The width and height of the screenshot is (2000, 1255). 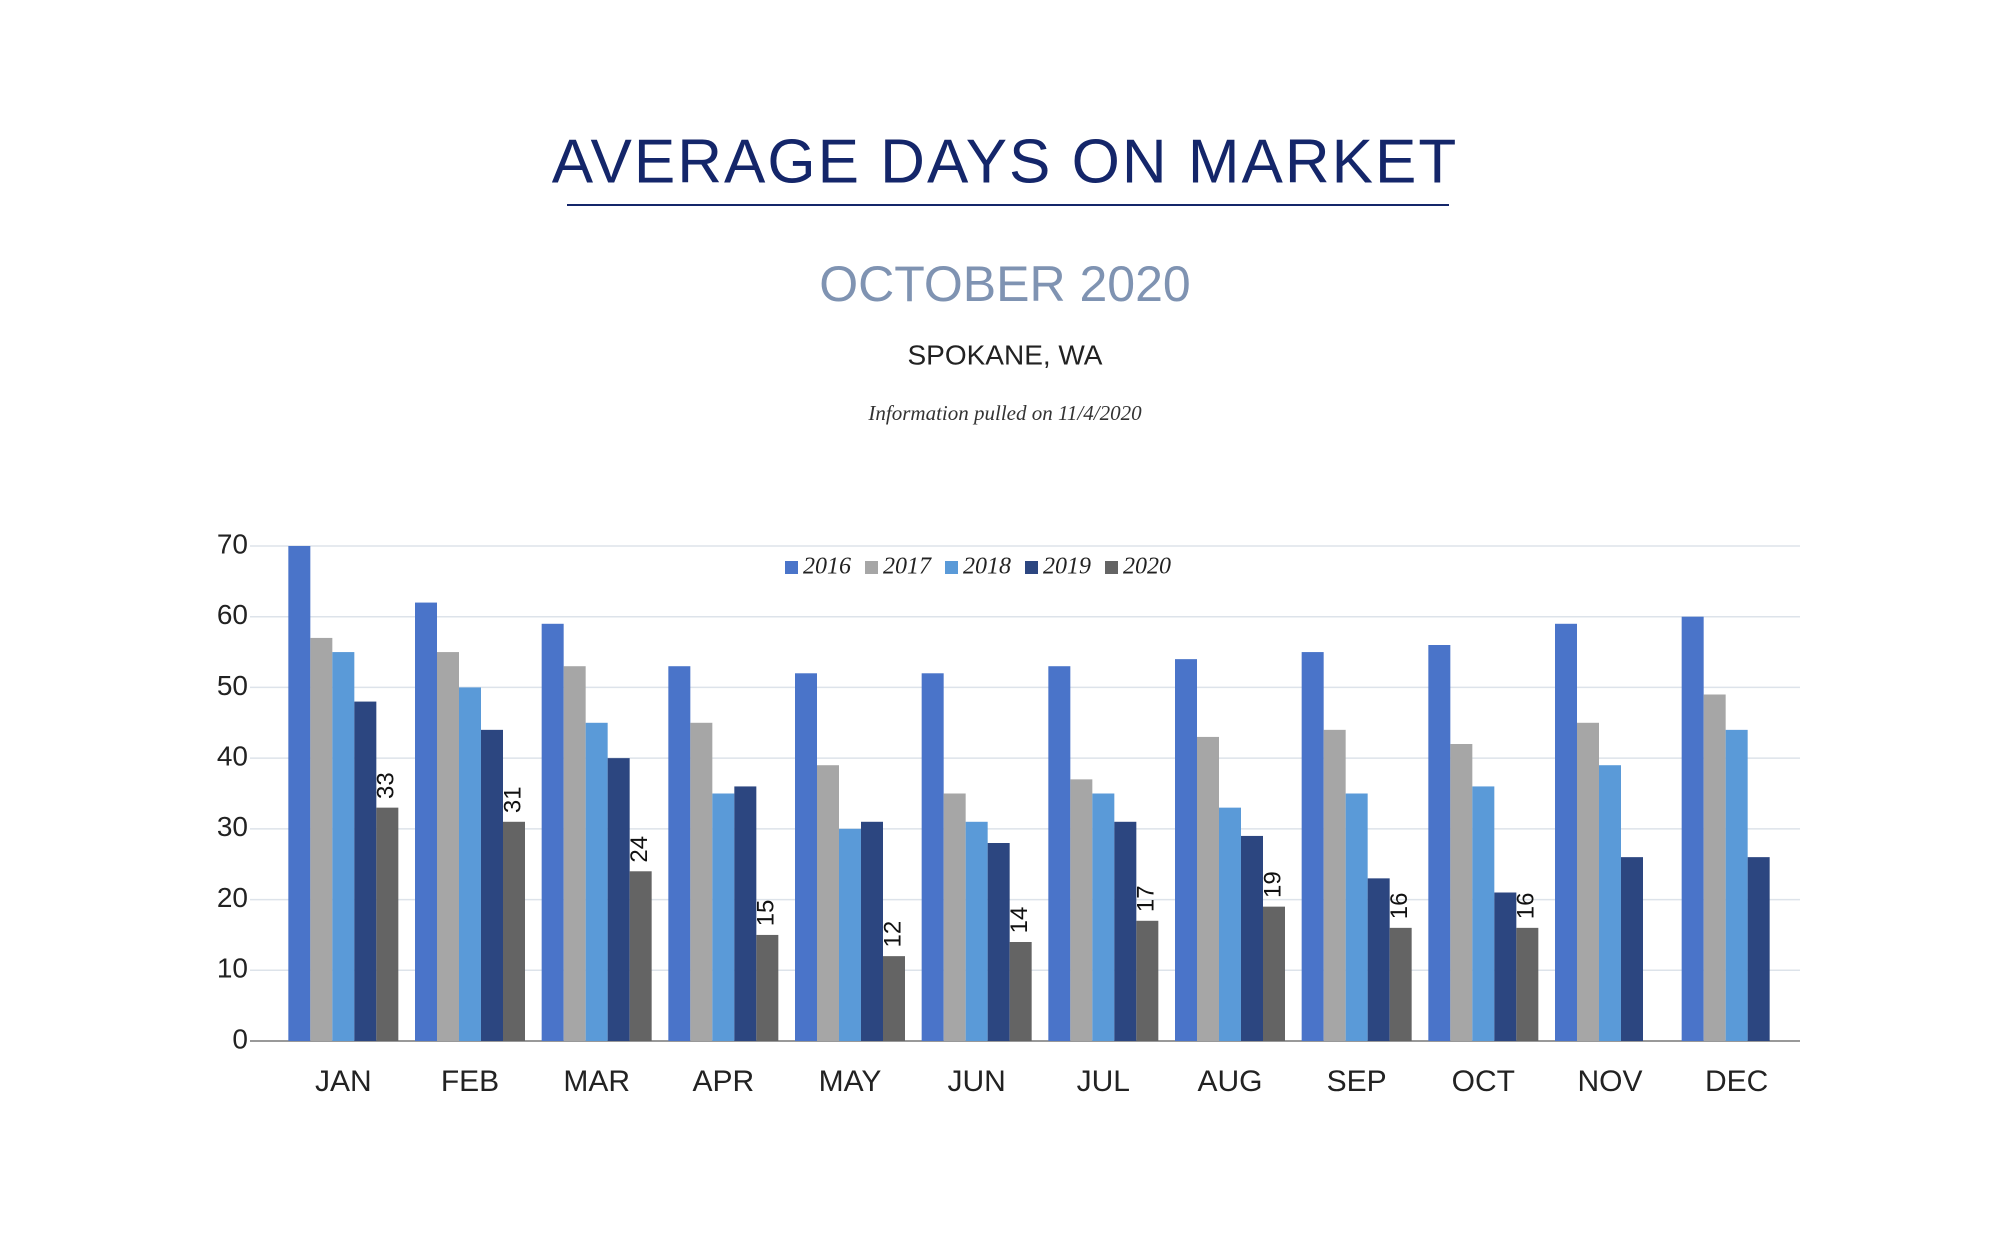 I want to click on data-label: 33, so click(x=386, y=785).